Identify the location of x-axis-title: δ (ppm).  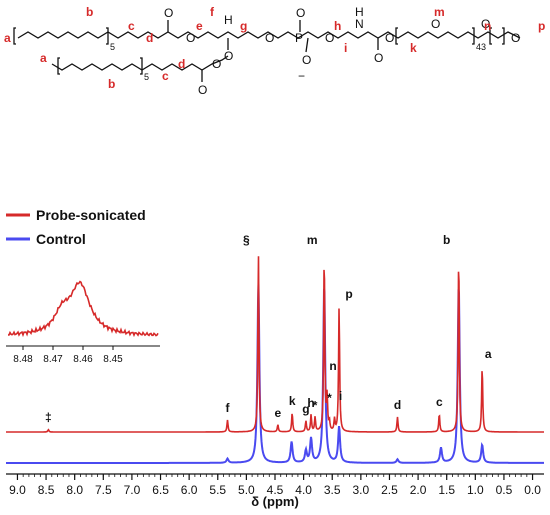
(275, 501).